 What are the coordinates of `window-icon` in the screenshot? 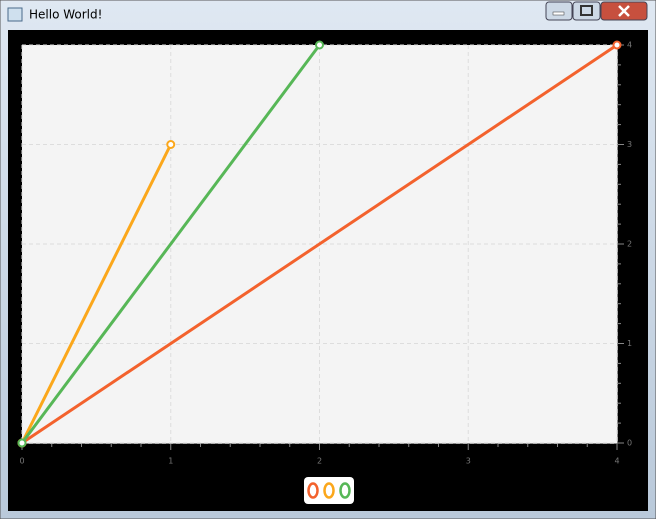 It's located at (15, 14).